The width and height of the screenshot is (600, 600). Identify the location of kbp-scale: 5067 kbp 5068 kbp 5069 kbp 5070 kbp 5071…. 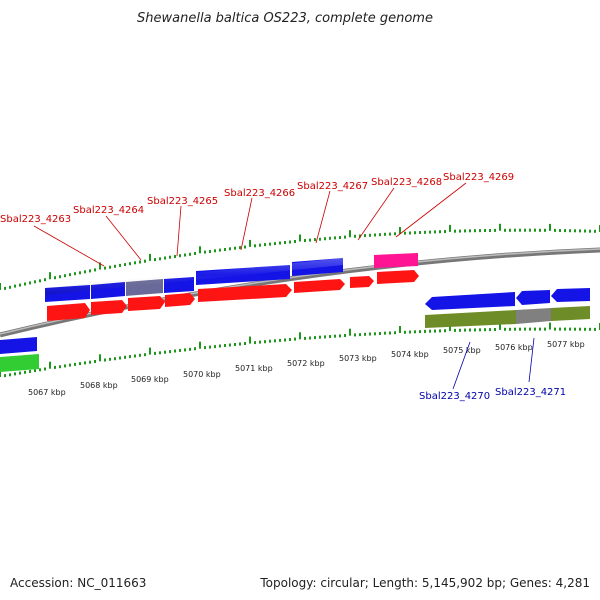
(306, 368).